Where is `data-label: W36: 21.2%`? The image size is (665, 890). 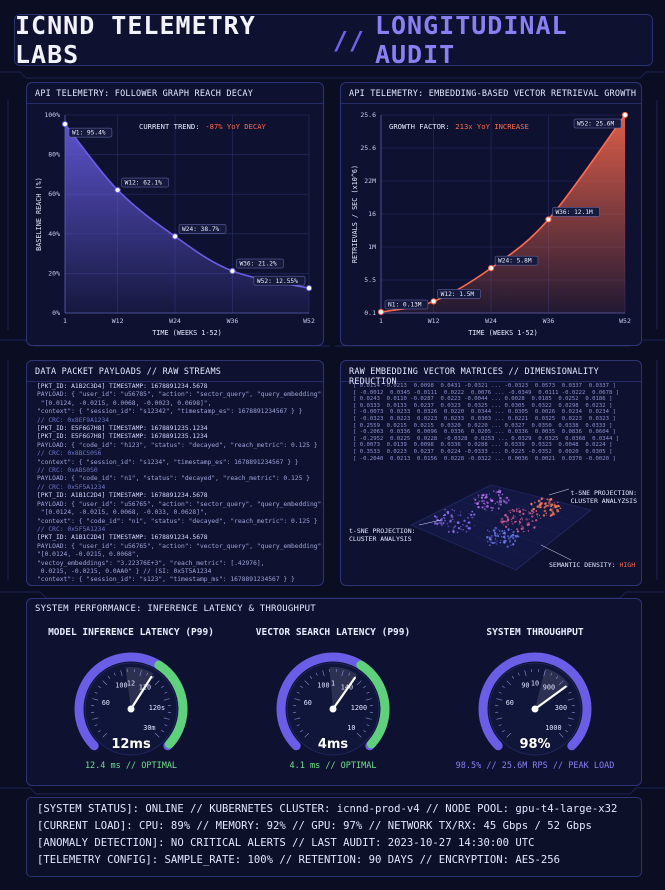 data-label: W36: 21.2% is located at coordinates (258, 264).